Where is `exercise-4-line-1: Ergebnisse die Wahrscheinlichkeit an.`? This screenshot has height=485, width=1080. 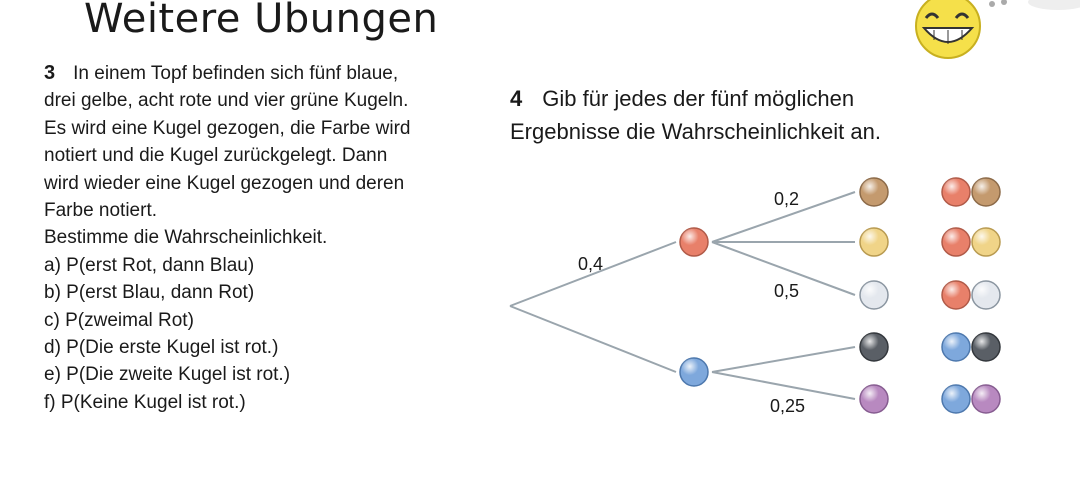 exercise-4-line-1: Ergebnisse die Wahrscheinlichkeit an. is located at coordinates (695, 131).